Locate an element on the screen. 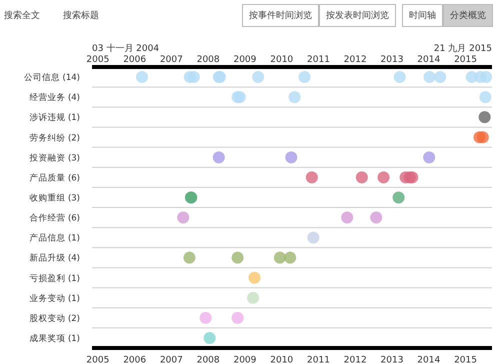 Image resolution: width=500 pixels, height=364 pixels. x2-tick-label: 2006 is located at coordinates (134, 359).